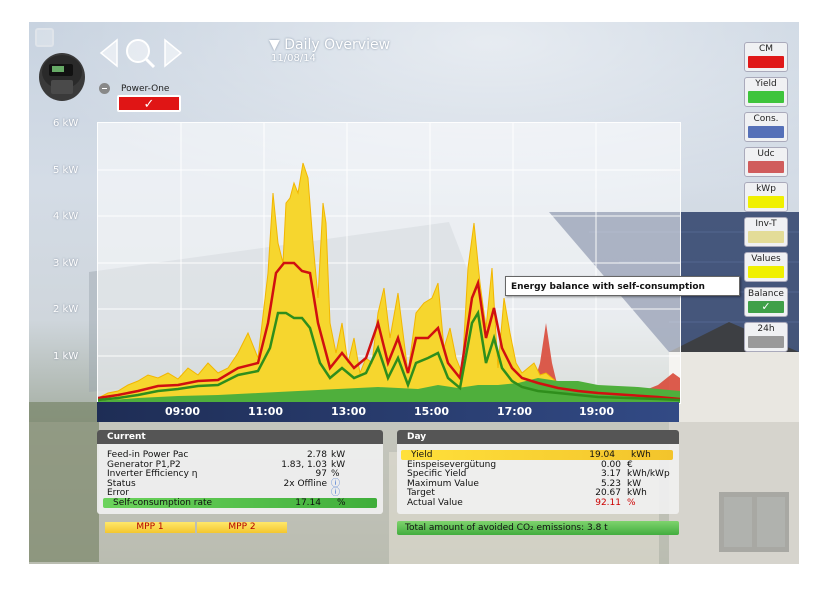  I want to click on data-row: Inverter Efficiency η 97%, so click(240, 474).